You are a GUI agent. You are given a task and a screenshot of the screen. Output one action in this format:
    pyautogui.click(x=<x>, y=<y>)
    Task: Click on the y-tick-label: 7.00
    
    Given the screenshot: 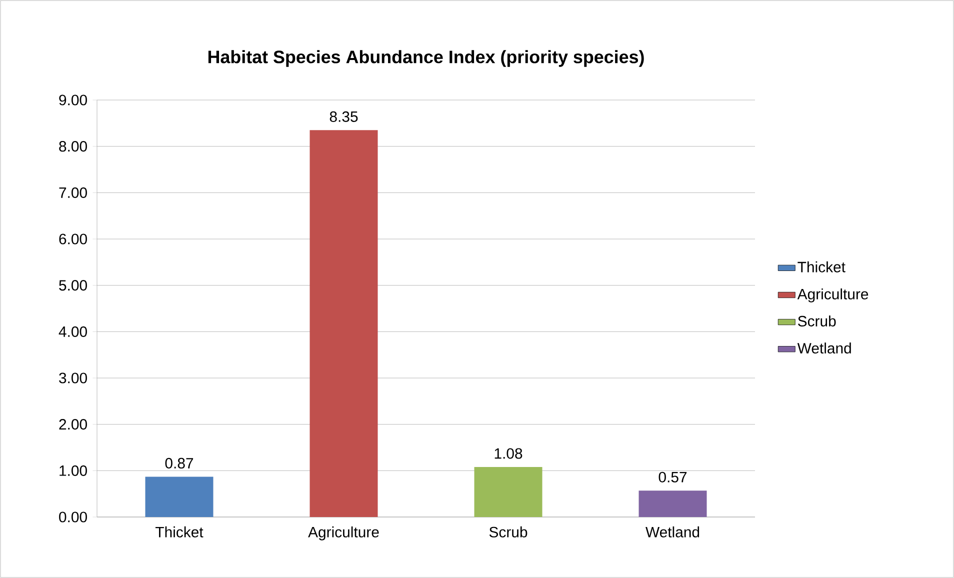 What is the action you would take?
    pyautogui.click(x=73, y=192)
    